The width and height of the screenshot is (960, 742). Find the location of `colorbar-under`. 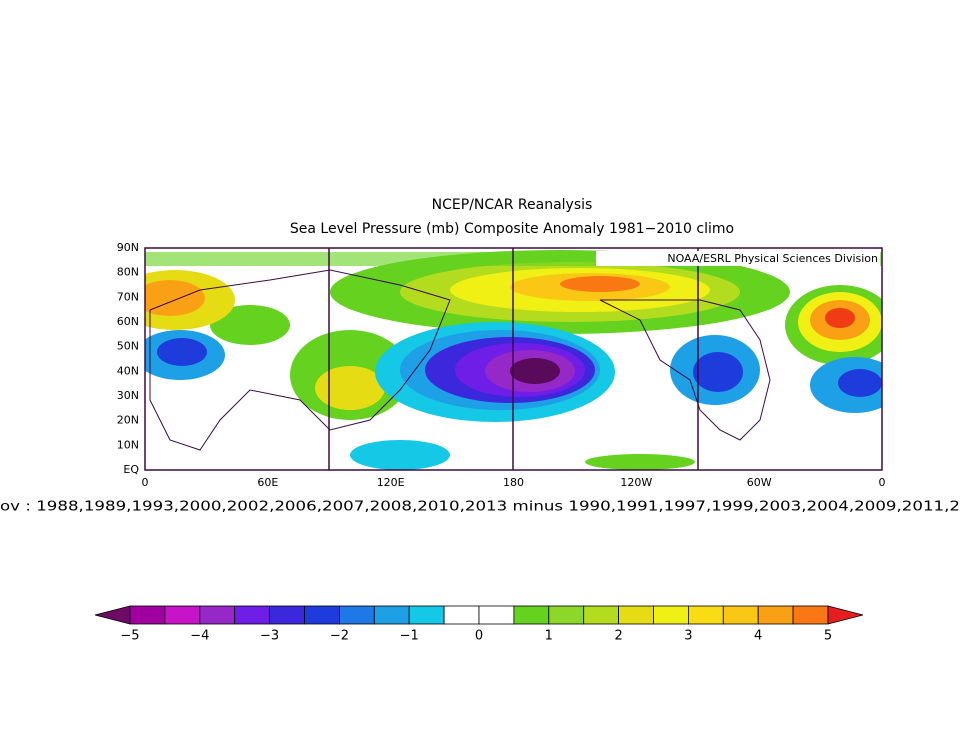

colorbar-under is located at coordinates (112, 615).